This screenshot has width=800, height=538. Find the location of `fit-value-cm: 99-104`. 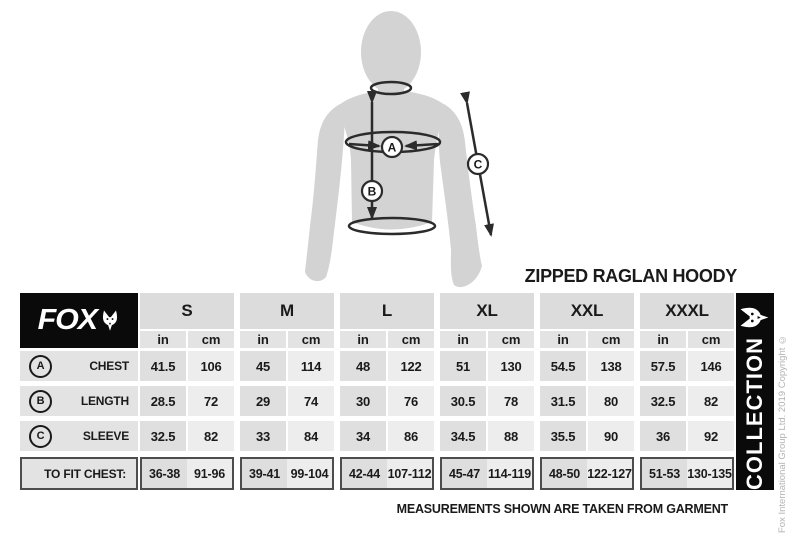

fit-value-cm: 99-104 is located at coordinates (309, 473).